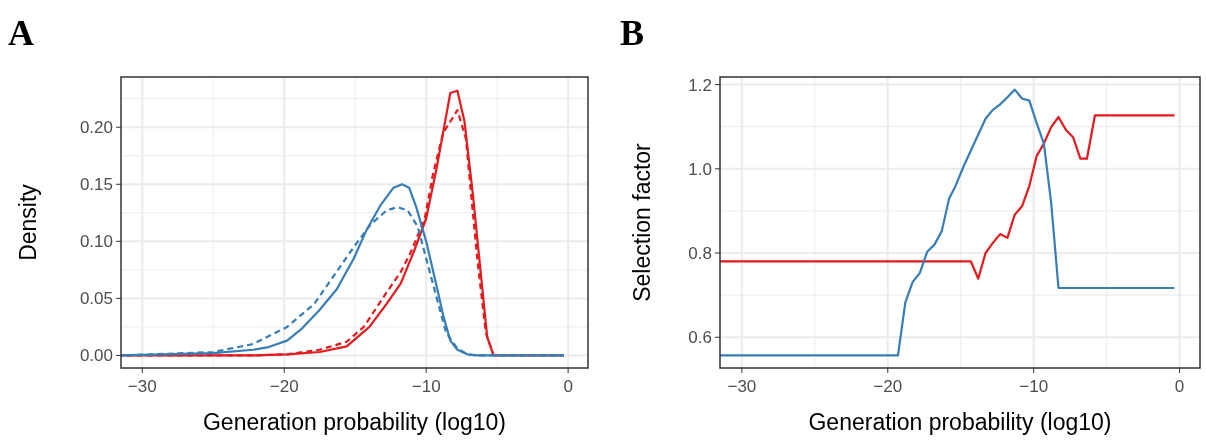 This screenshot has width=1206, height=447. I want to click on y-tick-label: 1.2, so click(700, 85).